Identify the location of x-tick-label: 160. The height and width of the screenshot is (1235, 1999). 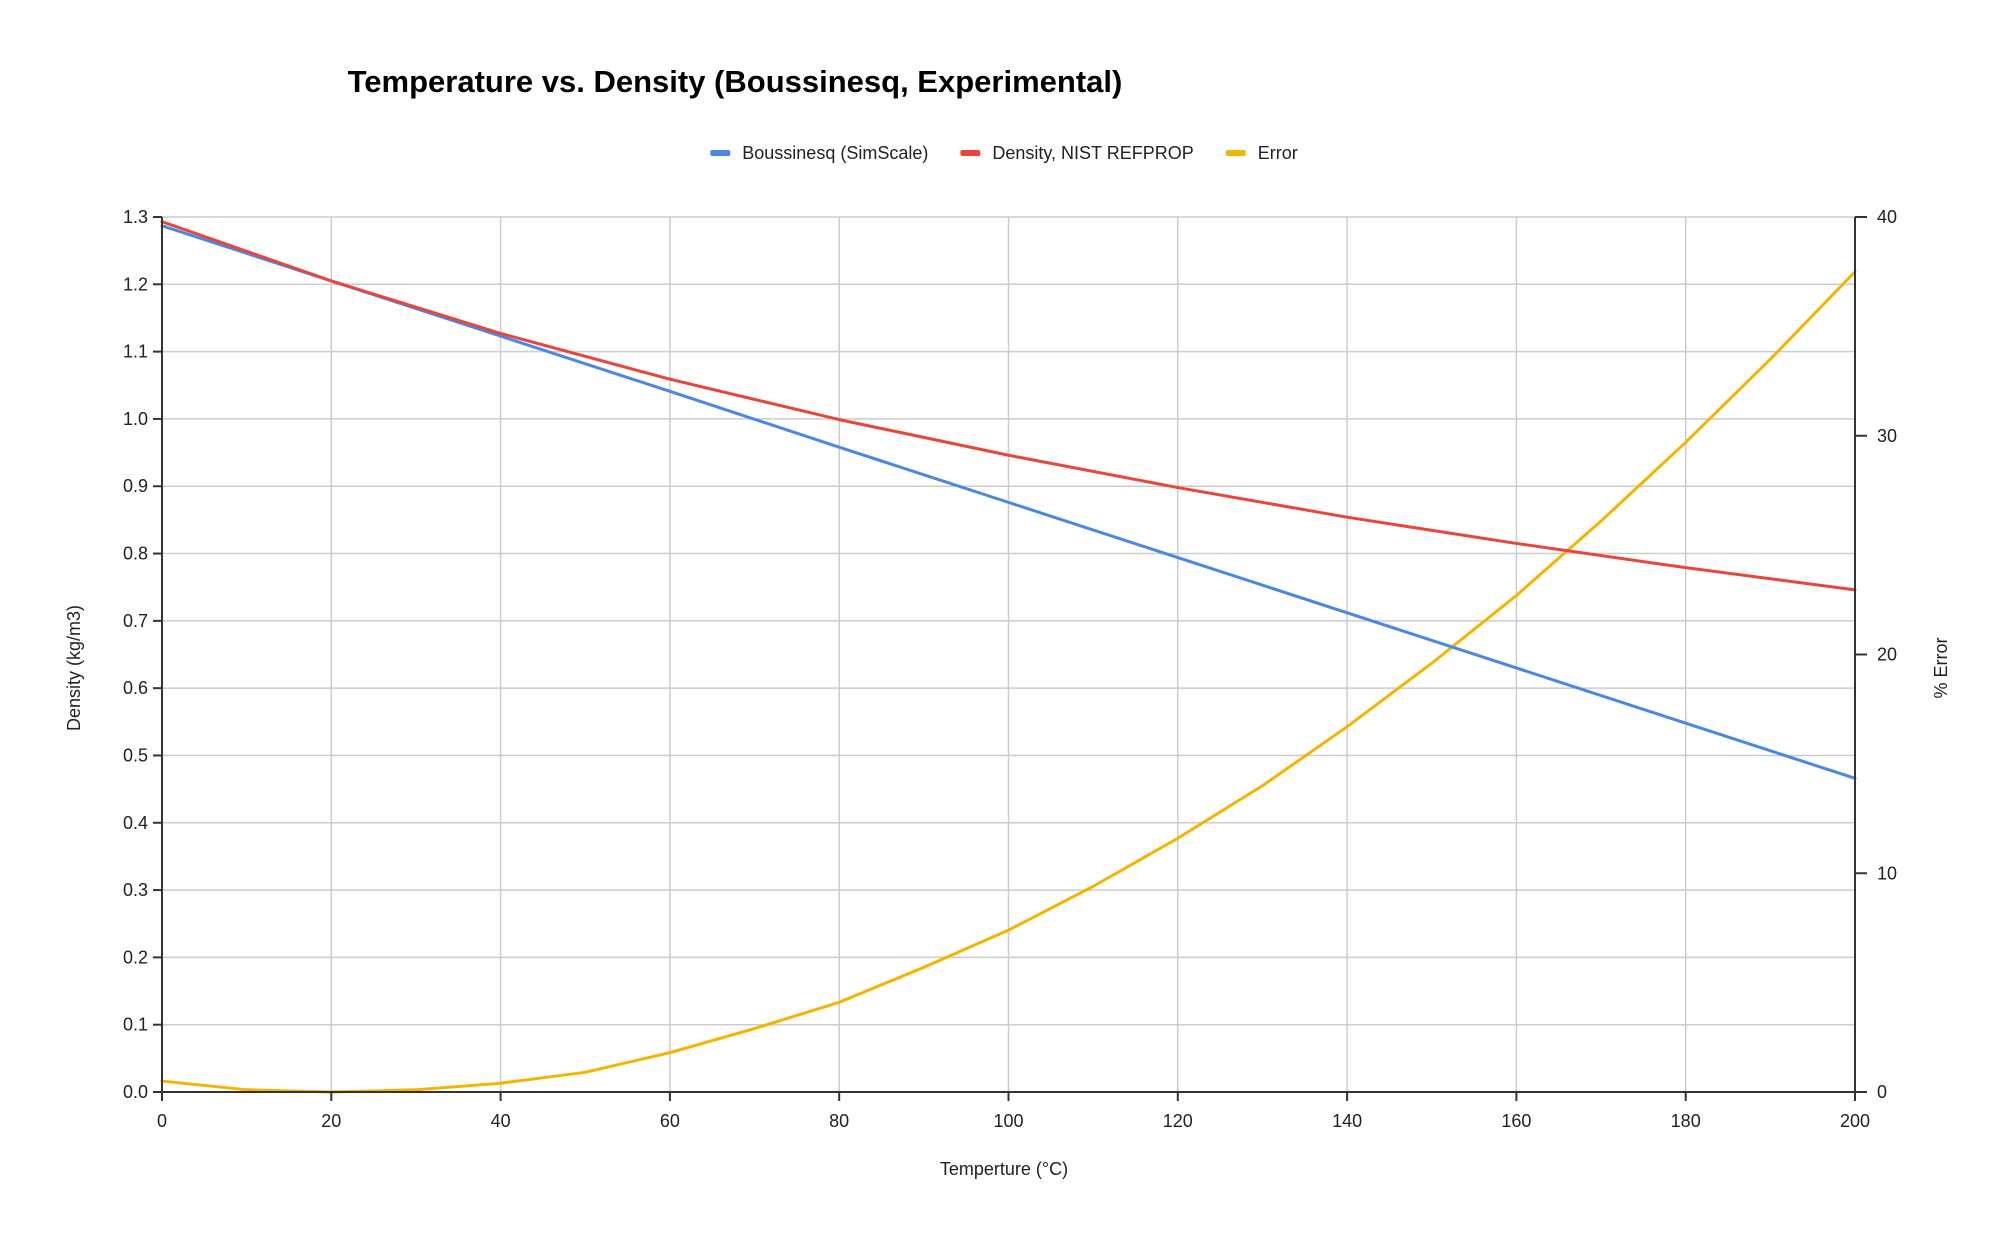
(1516, 1121).